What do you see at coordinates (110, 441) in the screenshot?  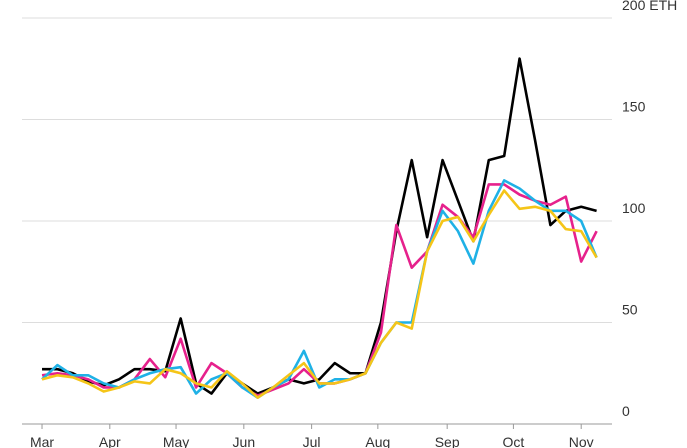 I see `x-tick-label: Apr` at bounding box center [110, 441].